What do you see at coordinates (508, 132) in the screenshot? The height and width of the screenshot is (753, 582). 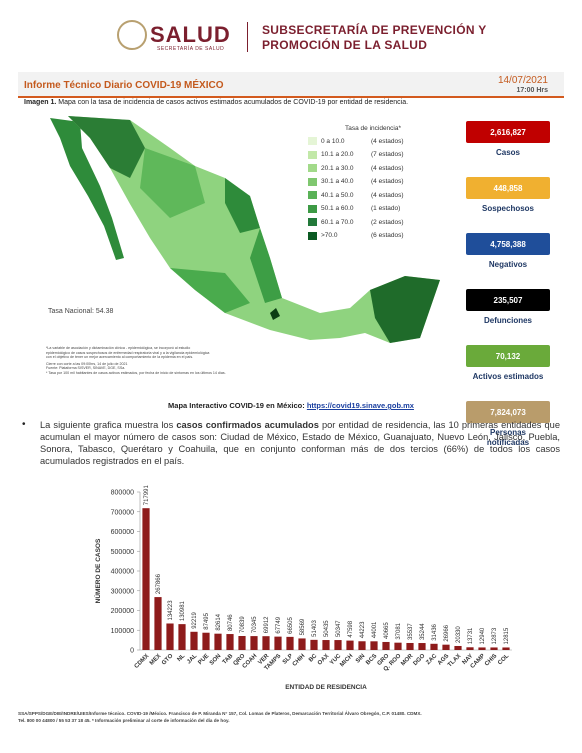 I see `stat-value: 2,616,827` at bounding box center [508, 132].